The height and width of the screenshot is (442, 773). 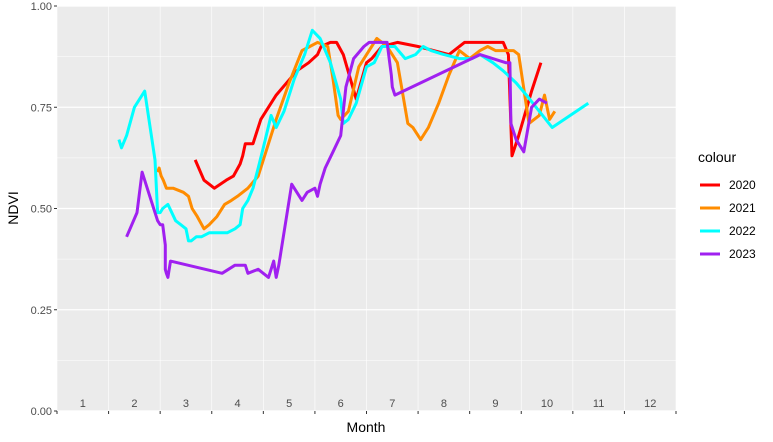 I want to click on legend-label-2020: 2020, so click(x=742, y=185).